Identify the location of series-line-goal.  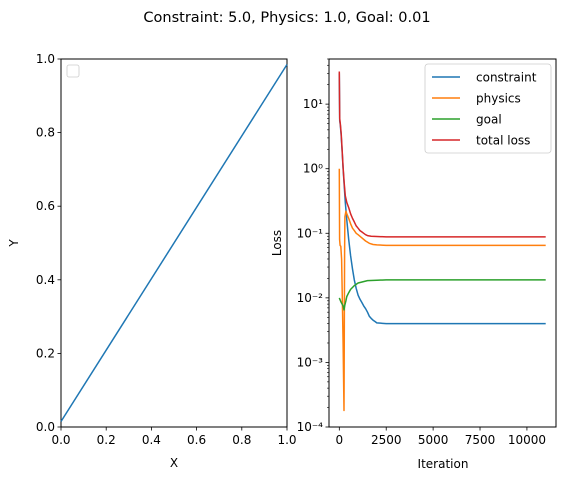
(442, 295).